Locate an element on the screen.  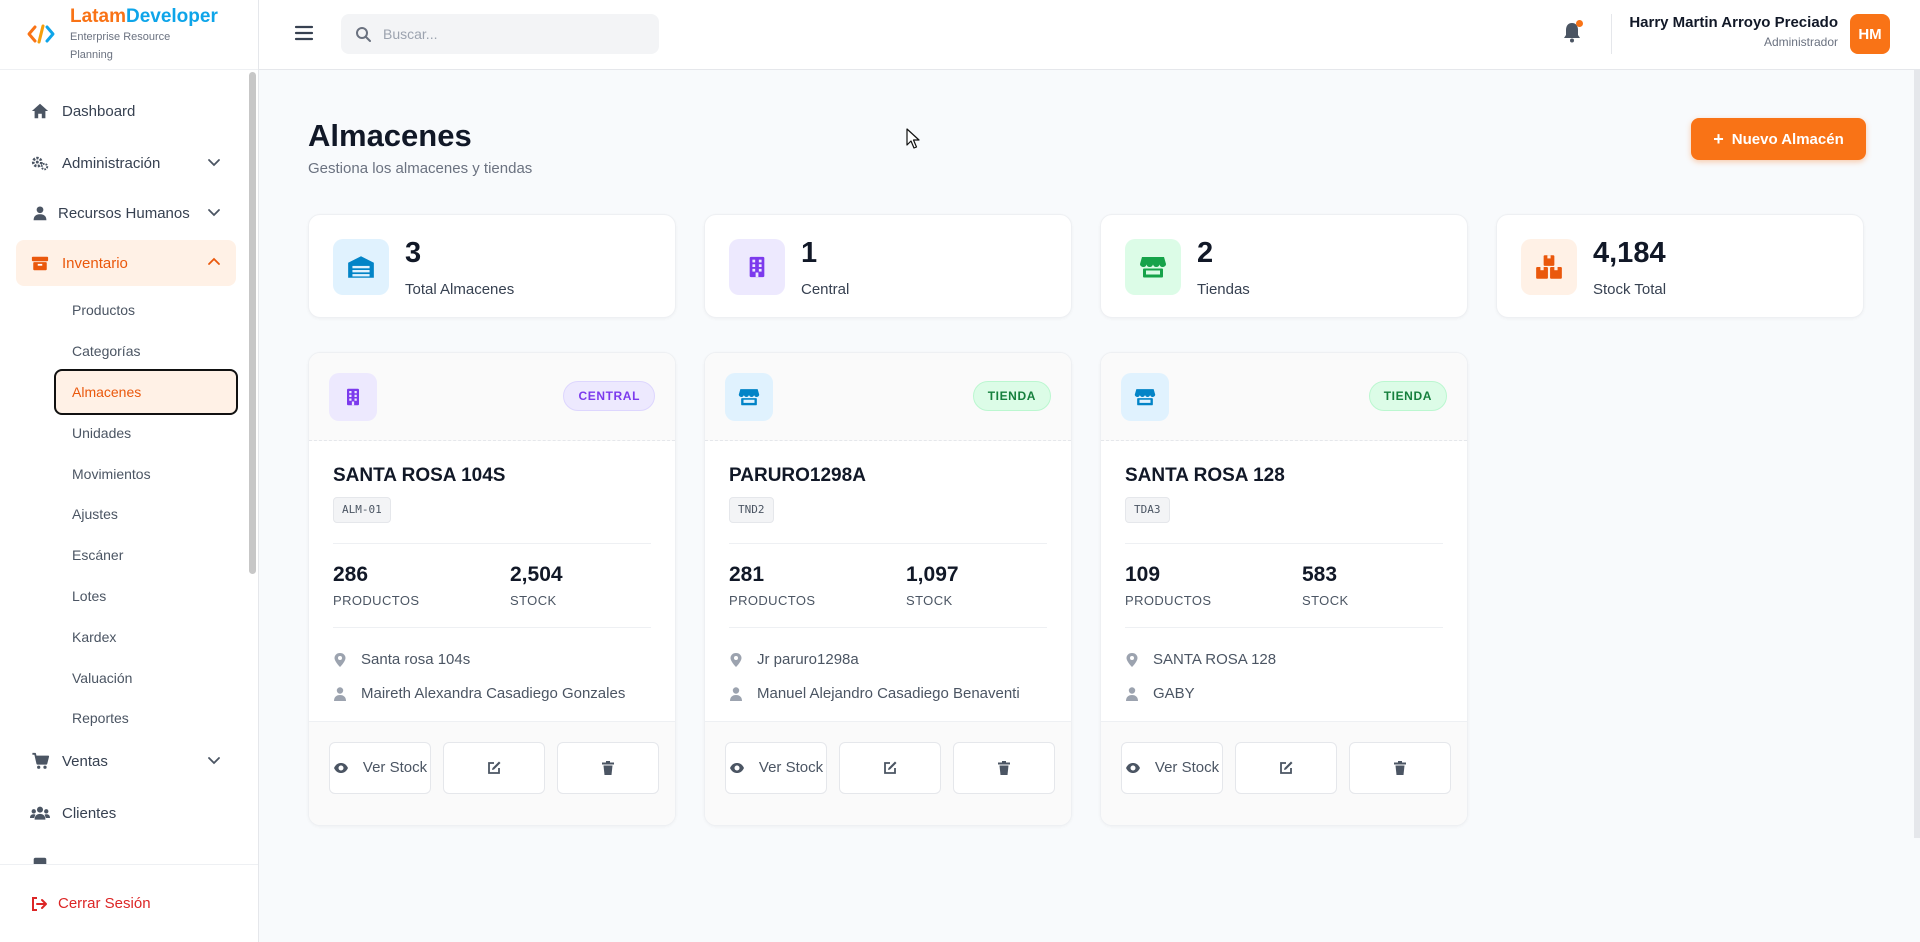
subitem-lotes: Lotes is located at coordinates (89, 596).